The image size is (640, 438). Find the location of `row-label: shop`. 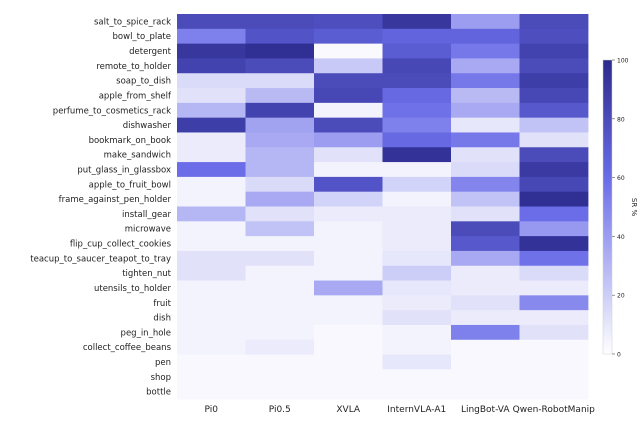

row-label: shop is located at coordinates (161, 378).